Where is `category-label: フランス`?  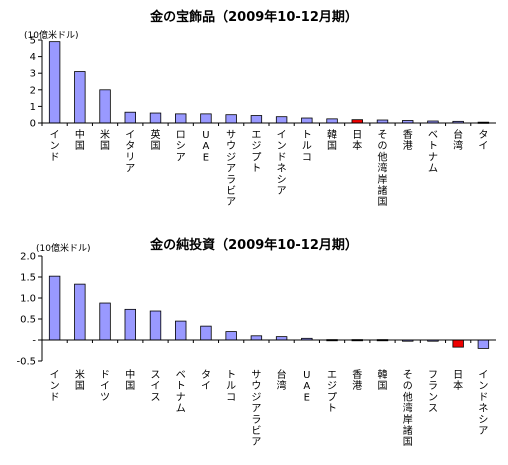
category-label: フランス is located at coordinates (433, 392).